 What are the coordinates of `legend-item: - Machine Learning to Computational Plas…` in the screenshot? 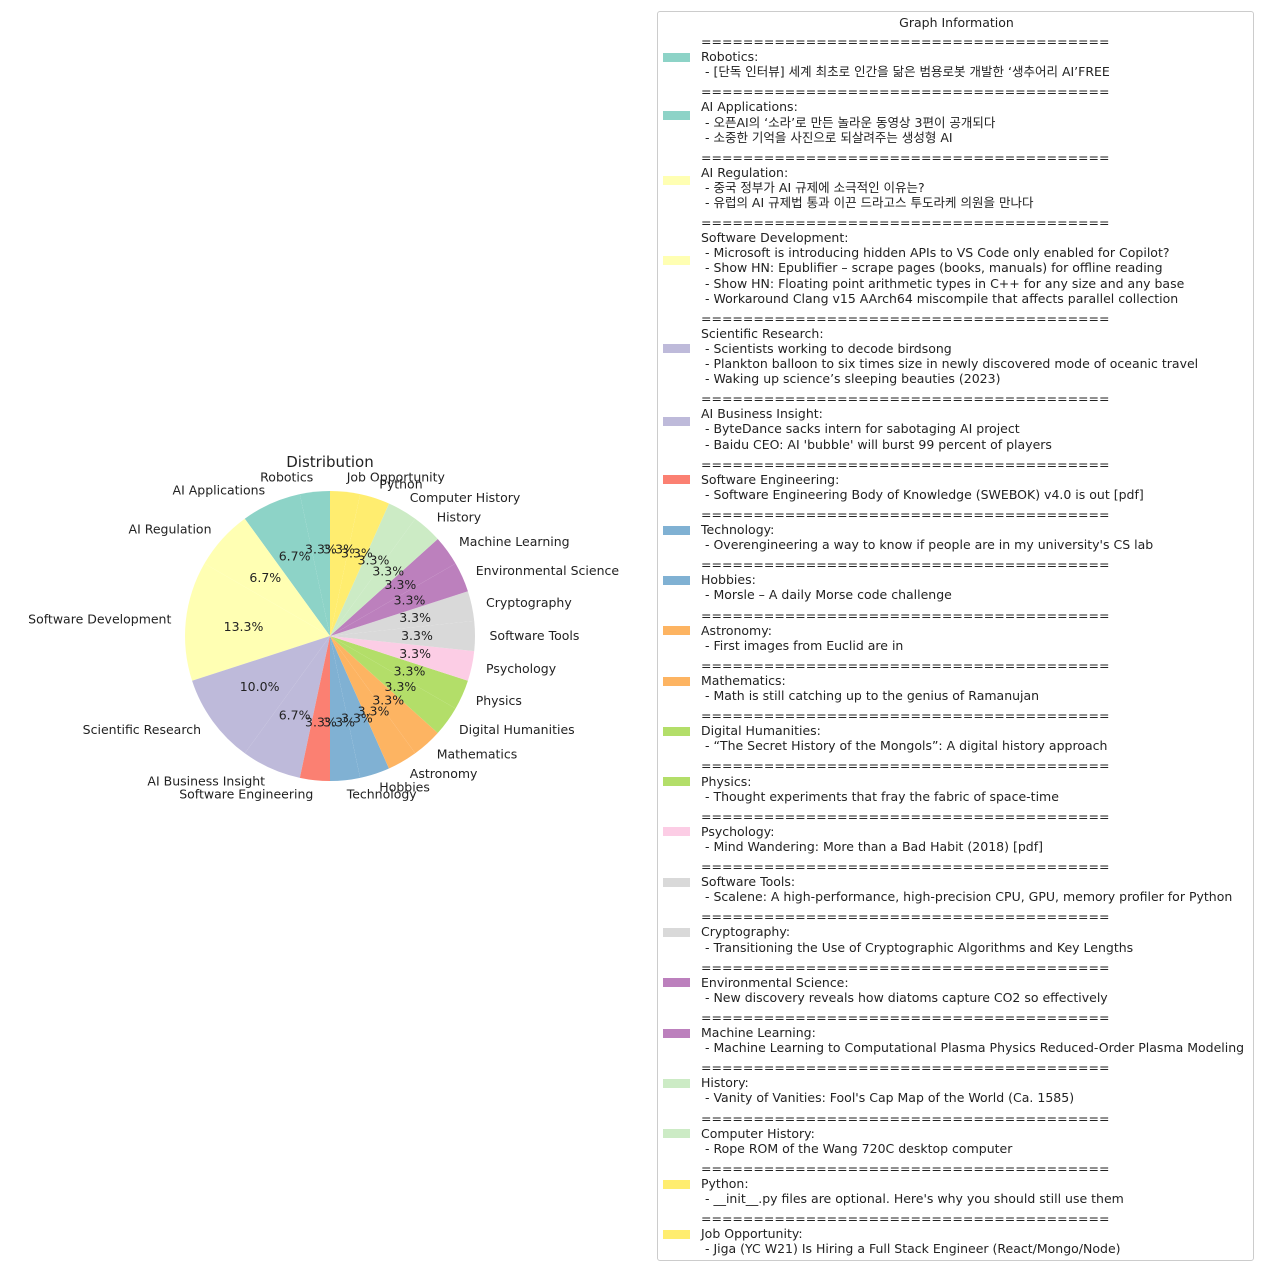 It's located at (973, 1048).